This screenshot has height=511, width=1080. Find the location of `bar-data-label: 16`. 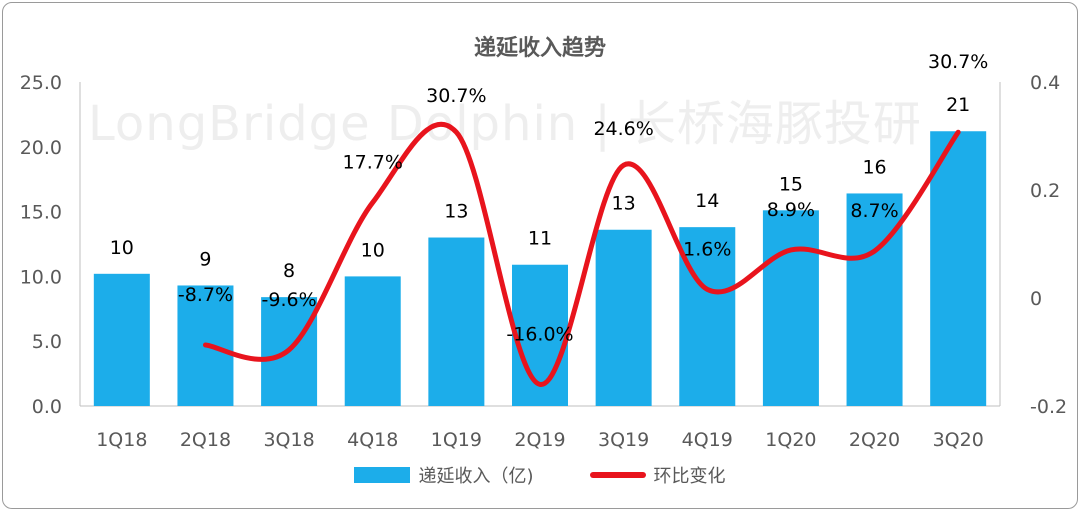

bar-data-label: 16 is located at coordinates (874, 167).